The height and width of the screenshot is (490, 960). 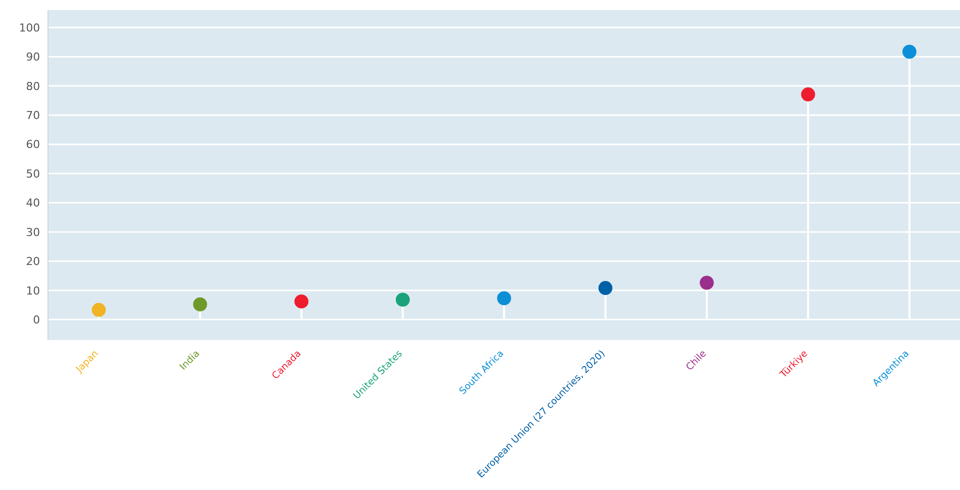 What do you see at coordinates (33, 203) in the screenshot?
I see `y-tick-label: 40` at bounding box center [33, 203].